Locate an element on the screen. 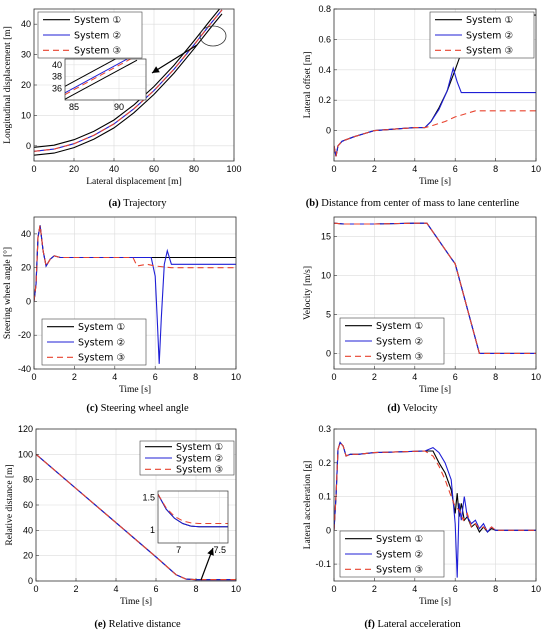 The width and height of the screenshot is (550, 635). inset-y-tick-label: 1 is located at coordinates (152, 530).